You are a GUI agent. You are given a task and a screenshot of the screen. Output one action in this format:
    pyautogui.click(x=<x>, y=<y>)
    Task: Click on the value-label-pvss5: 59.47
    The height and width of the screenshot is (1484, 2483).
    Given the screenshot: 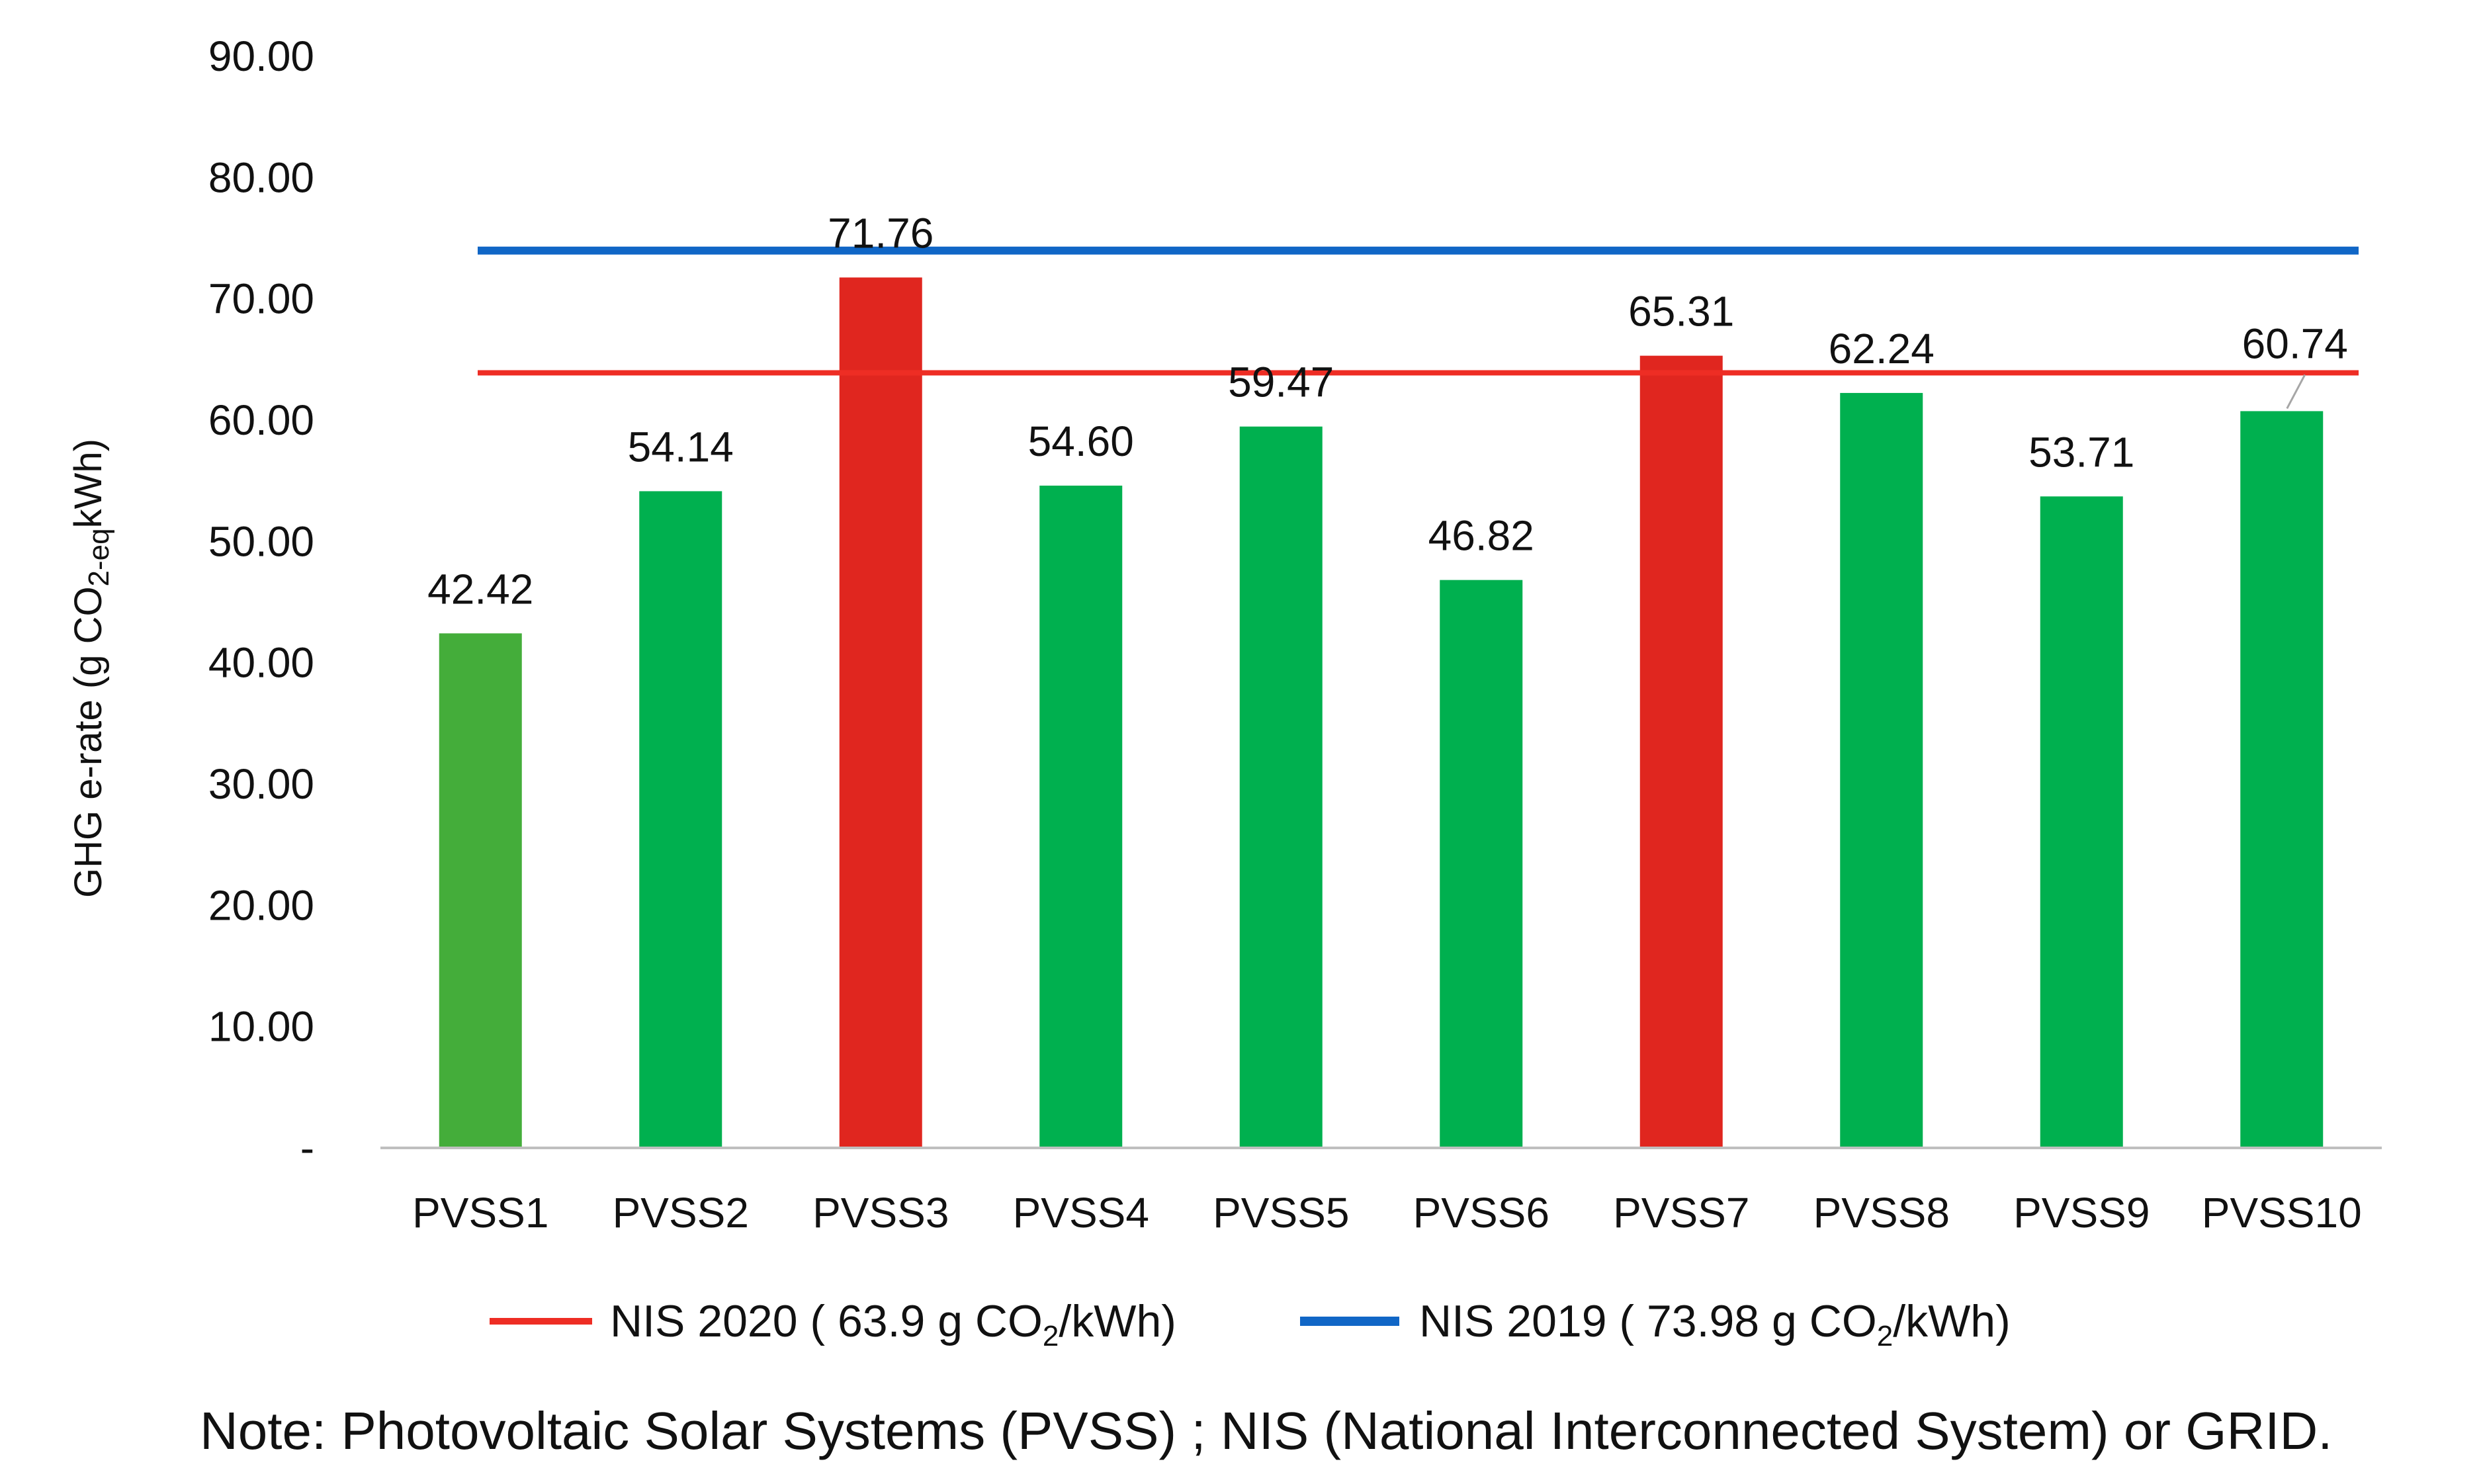 What is the action you would take?
    pyautogui.click(x=1281, y=382)
    